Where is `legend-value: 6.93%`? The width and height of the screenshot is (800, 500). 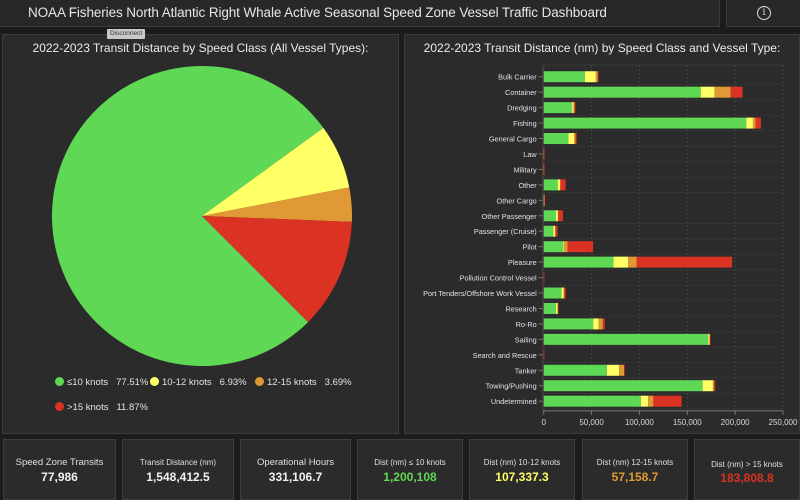 legend-value: 6.93% is located at coordinates (233, 382).